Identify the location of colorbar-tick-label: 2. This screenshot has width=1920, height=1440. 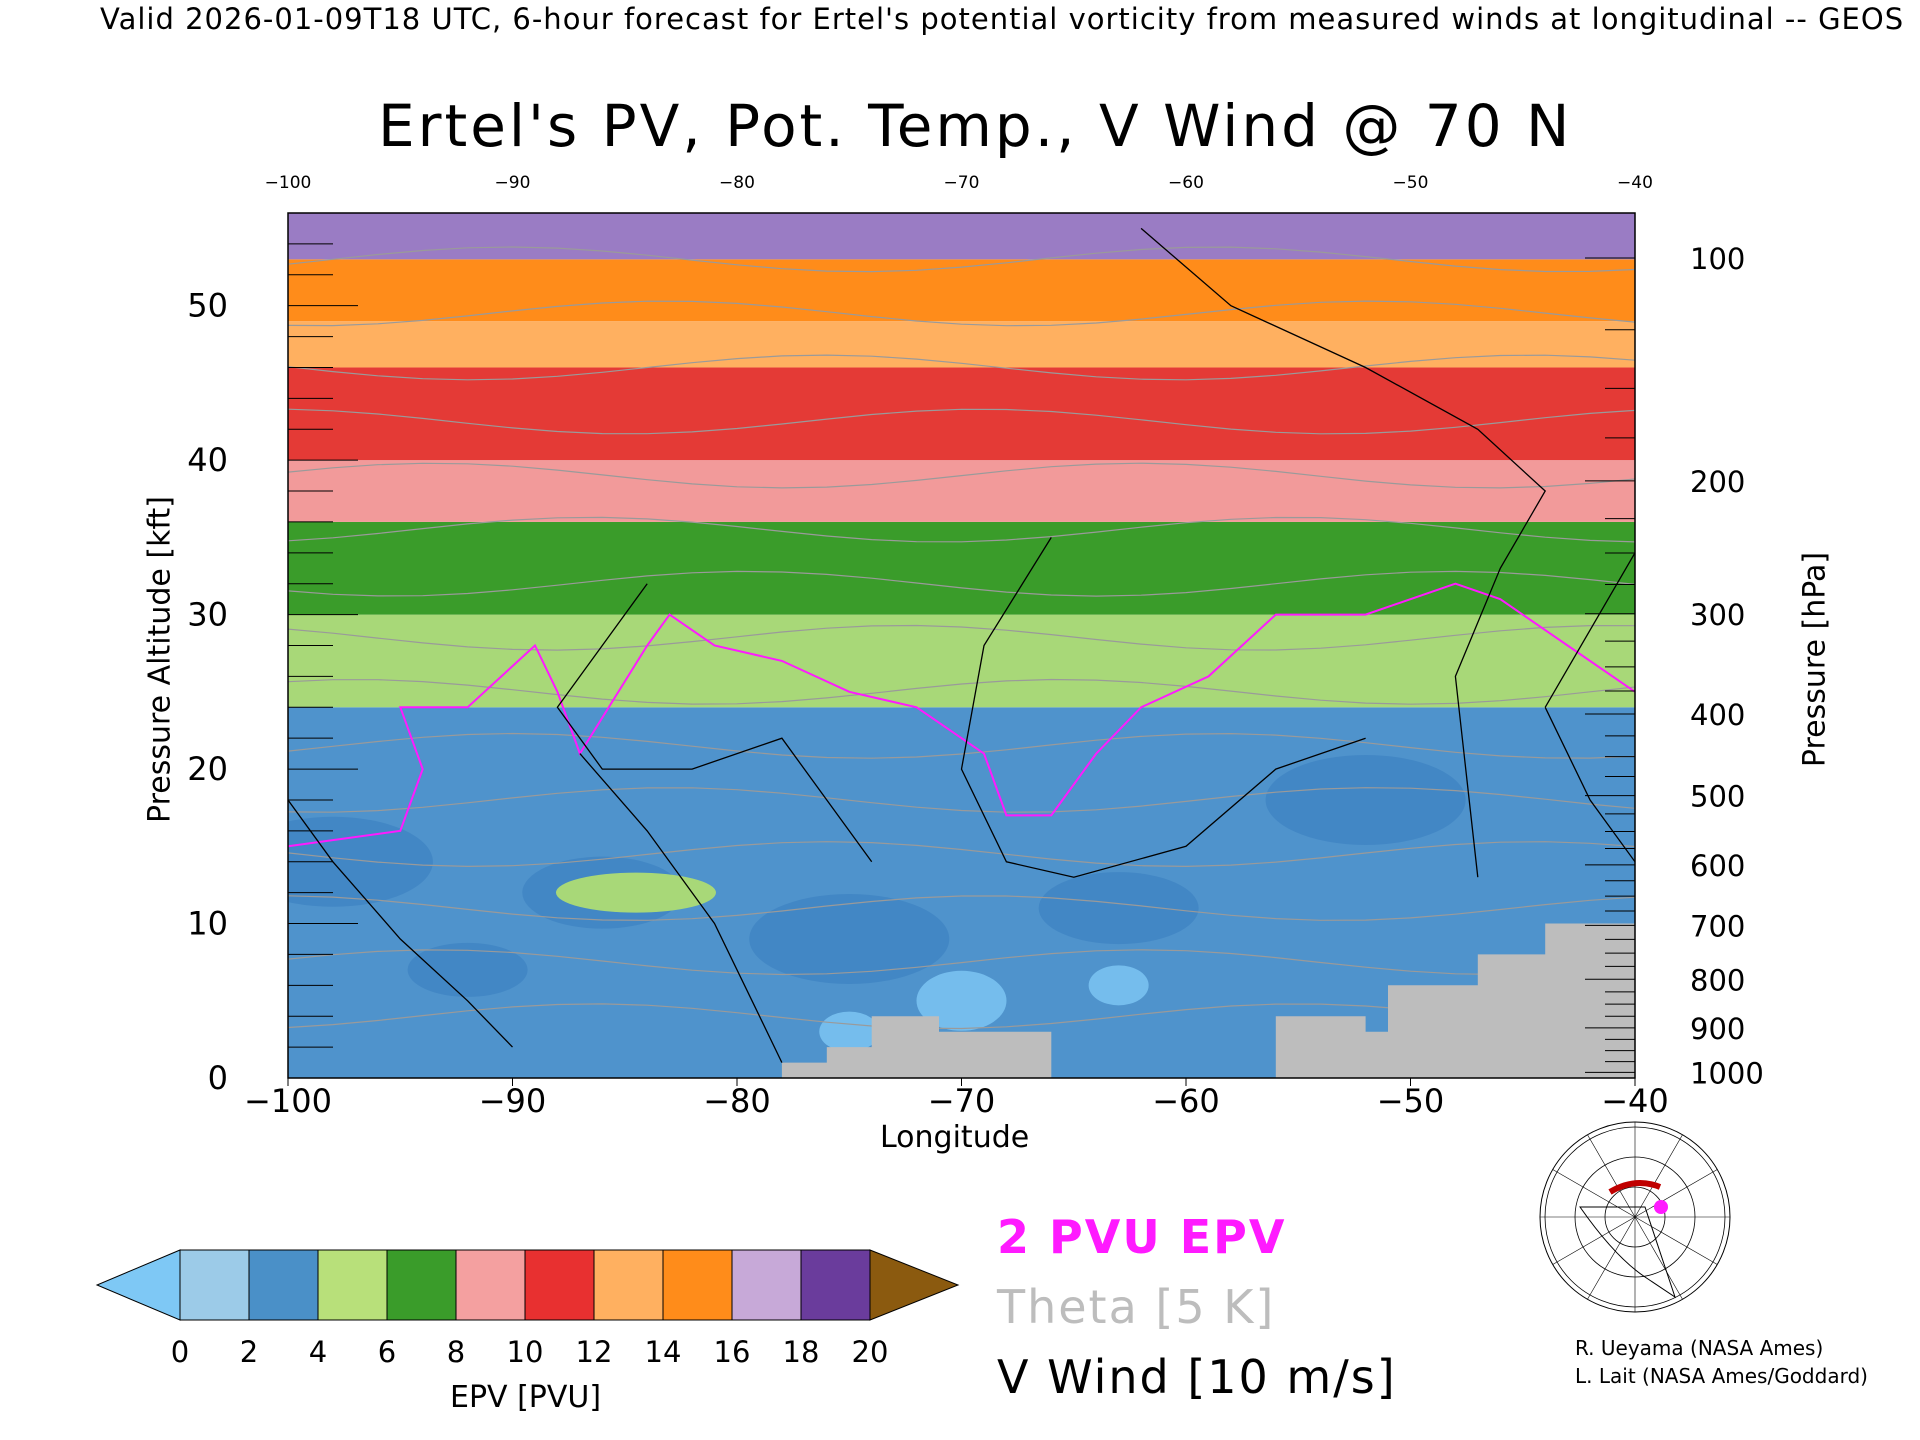
(249, 1352).